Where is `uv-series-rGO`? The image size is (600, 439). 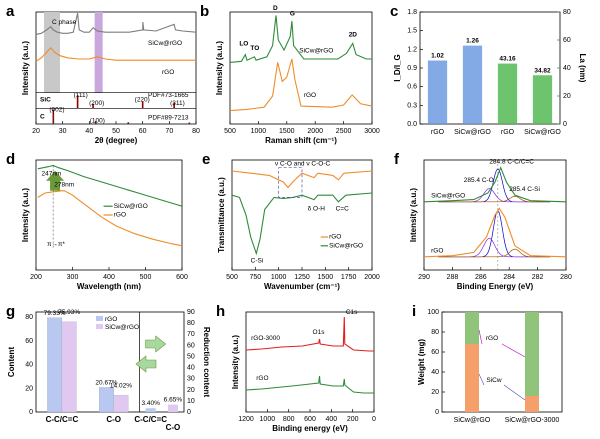 uv-series-rGO is located at coordinates (110, 218).